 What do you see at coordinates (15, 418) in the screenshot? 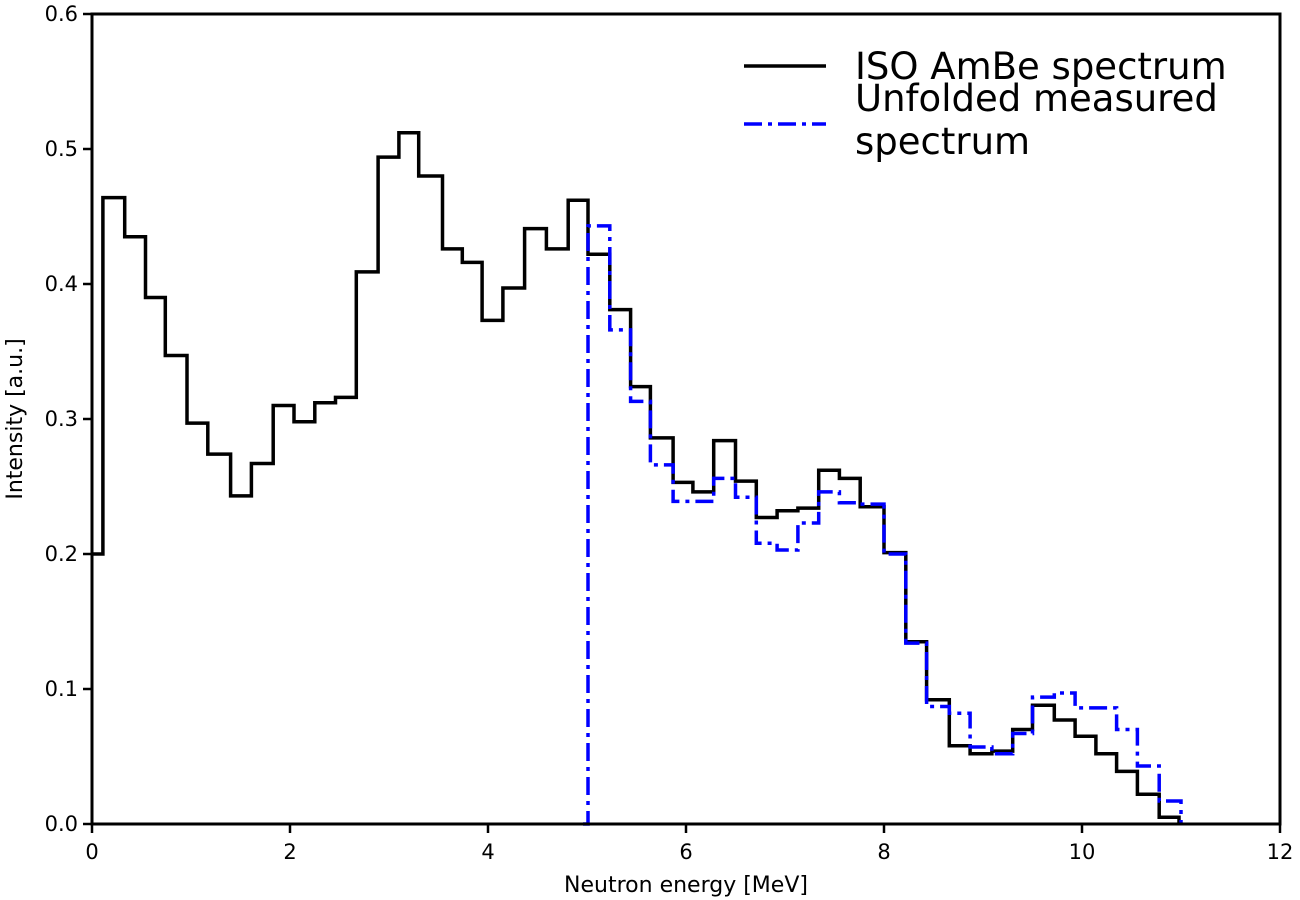
I see `y-axis-label: Intensity [a.u.]` at bounding box center [15, 418].